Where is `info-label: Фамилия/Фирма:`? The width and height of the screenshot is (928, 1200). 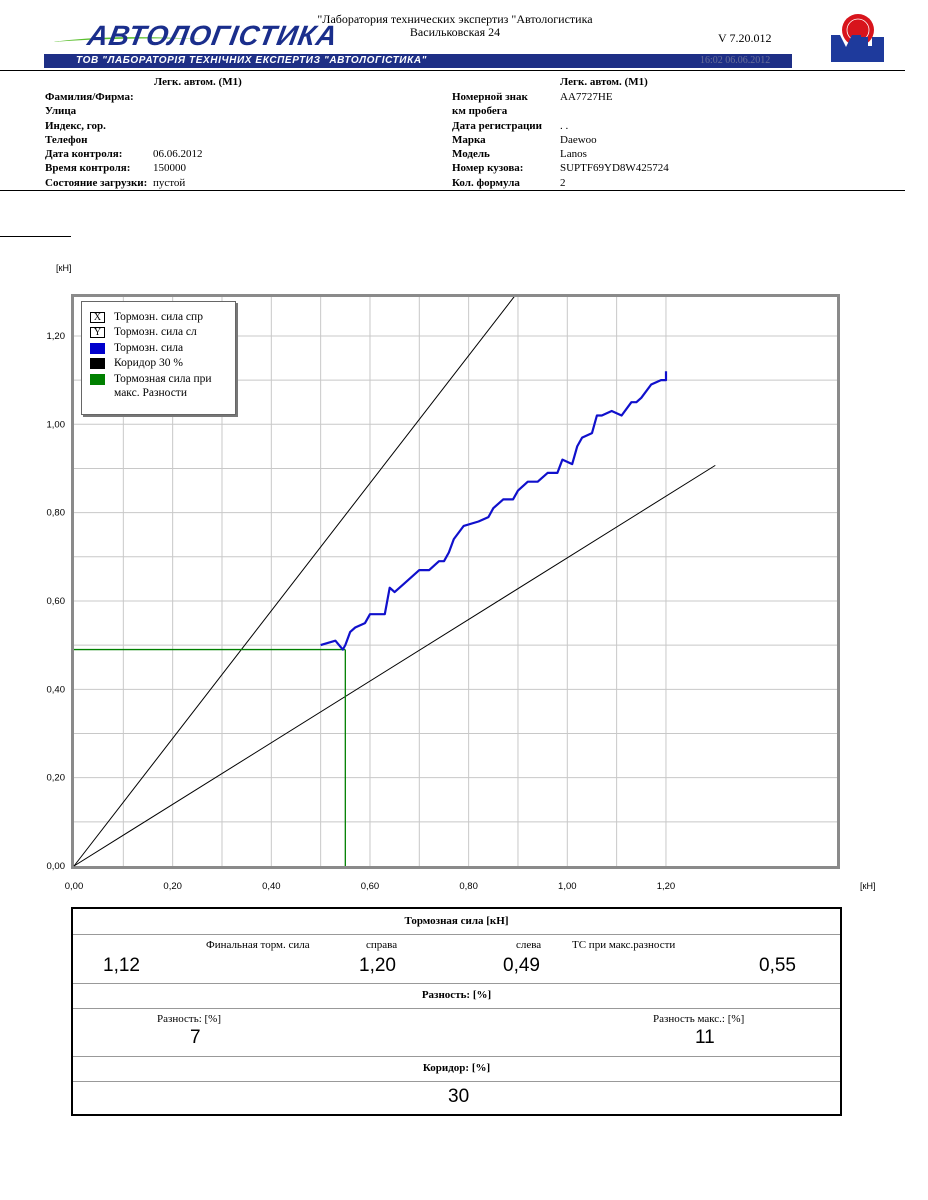 info-label: Фамилия/Фирма: is located at coordinates (89, 97).